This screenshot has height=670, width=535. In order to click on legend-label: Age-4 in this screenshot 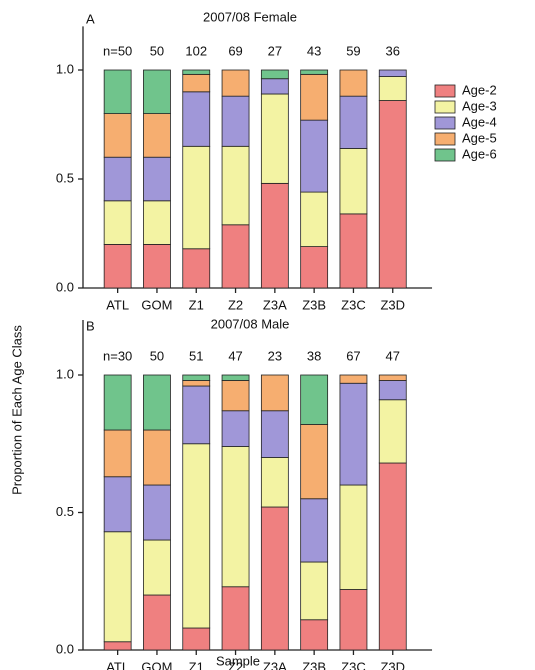, I will do `click(479, 121)`.